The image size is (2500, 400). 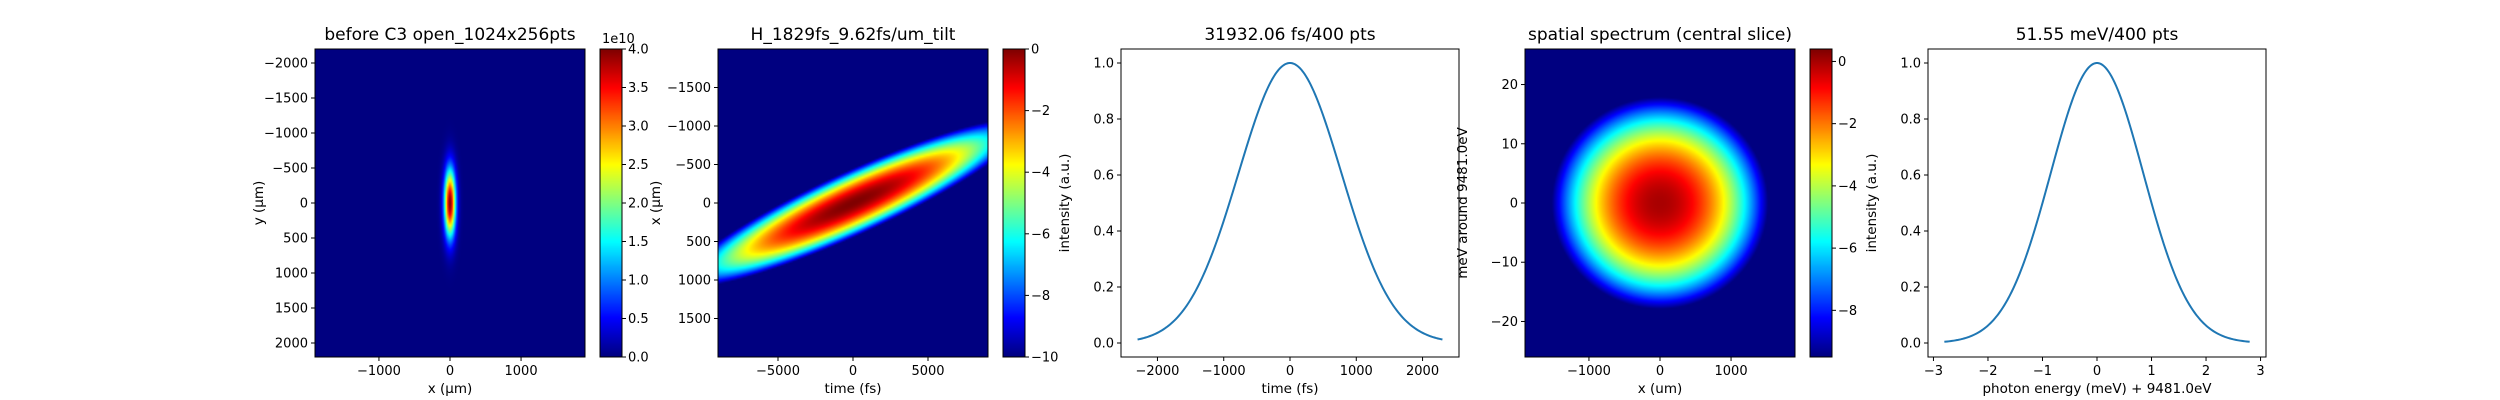 What do you see at coordinates (1660, 389) in the screenshot?
I see `x-axis-label: x (um)` at bounding box center [1660, 389].